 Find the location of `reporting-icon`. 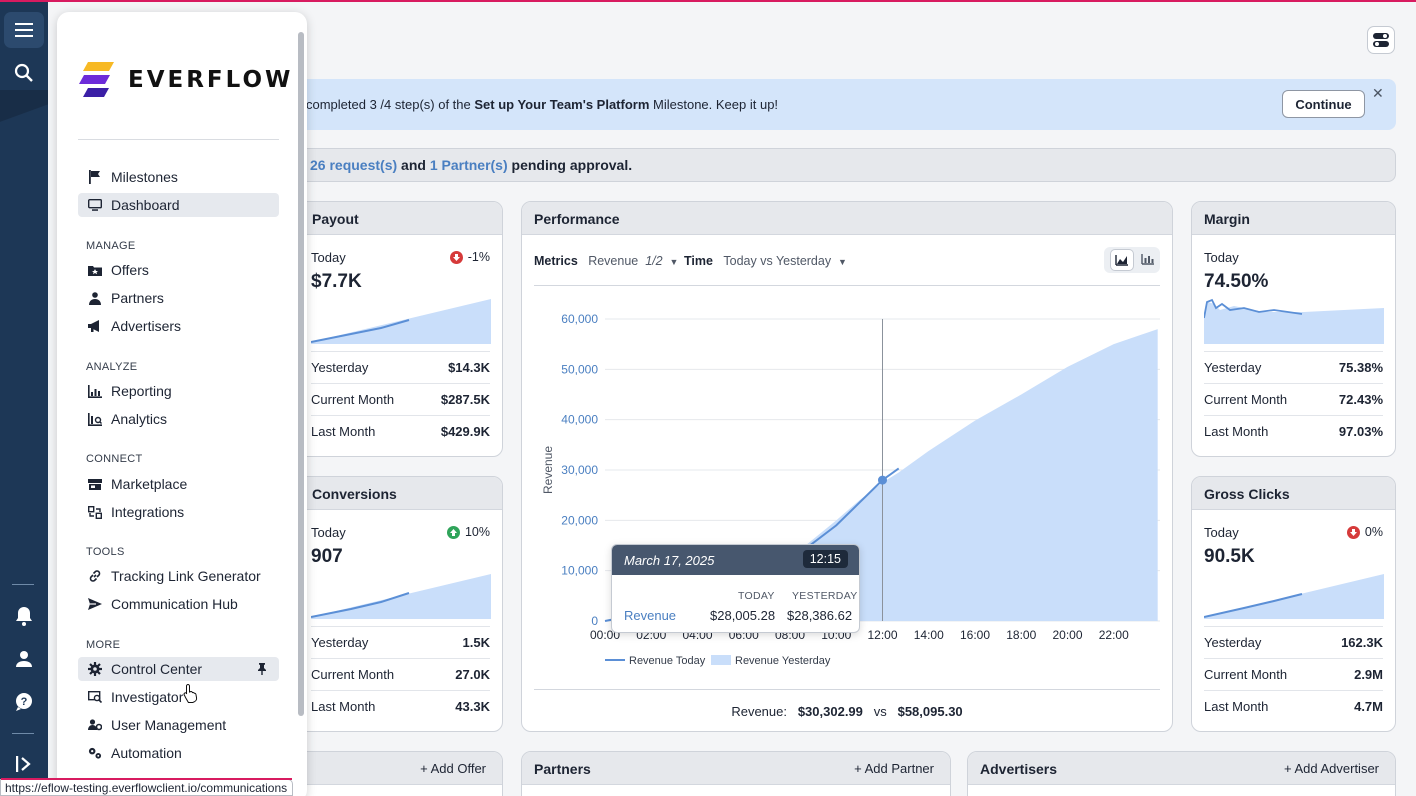

reporting-icon is located at coordinates (95, 391).